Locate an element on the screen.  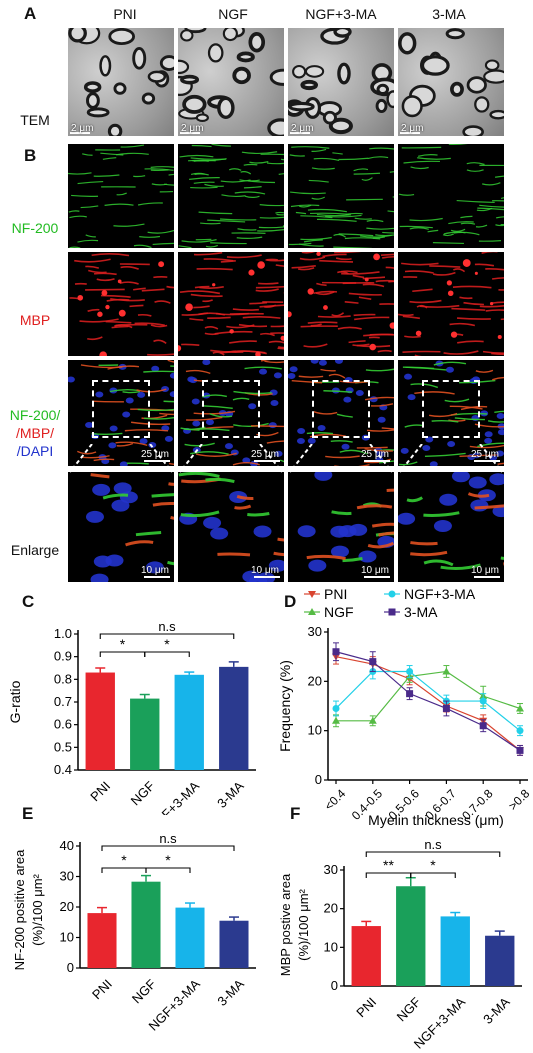
series-line-ngf-3-ma is located at coordinates (428, 701).